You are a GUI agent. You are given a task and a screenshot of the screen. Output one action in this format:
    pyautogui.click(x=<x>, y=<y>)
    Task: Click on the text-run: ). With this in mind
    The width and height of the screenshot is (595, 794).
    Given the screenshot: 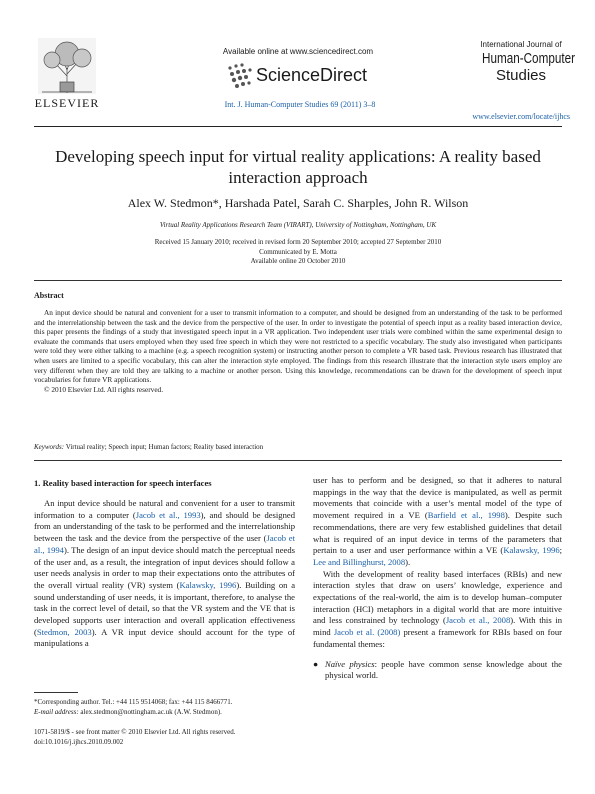 What is the action you would take?
    pyautogui.click(x=438, y=626)
    